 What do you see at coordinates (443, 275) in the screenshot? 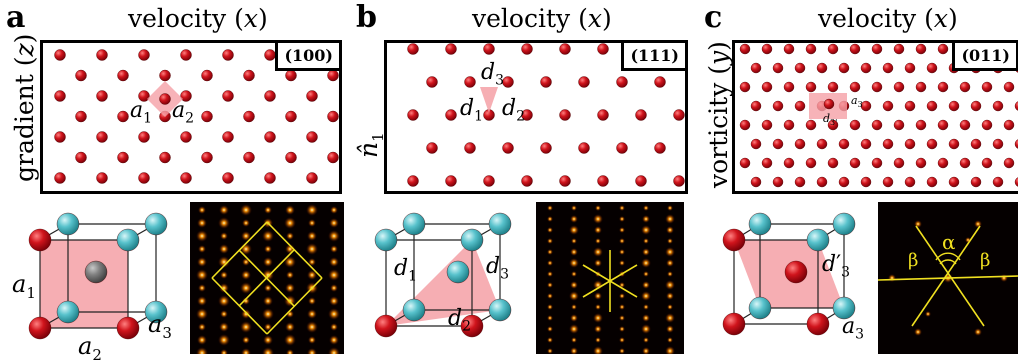
I see `panel-b-unit-cube` at bounding box center [443, 275].